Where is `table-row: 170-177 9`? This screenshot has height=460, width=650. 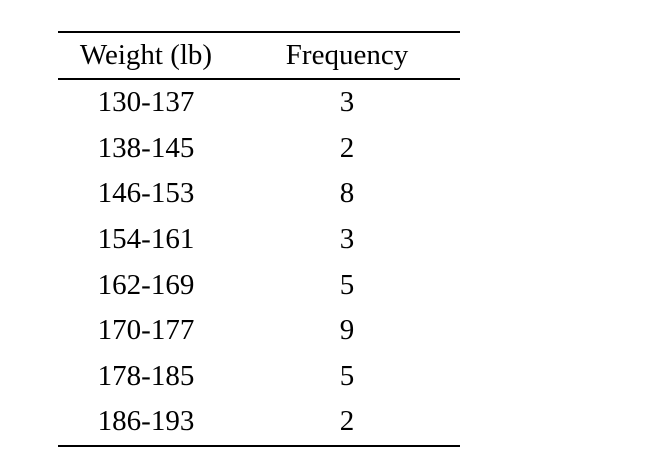 table-row: 170-177 9 is located at coordinates (259, 331).